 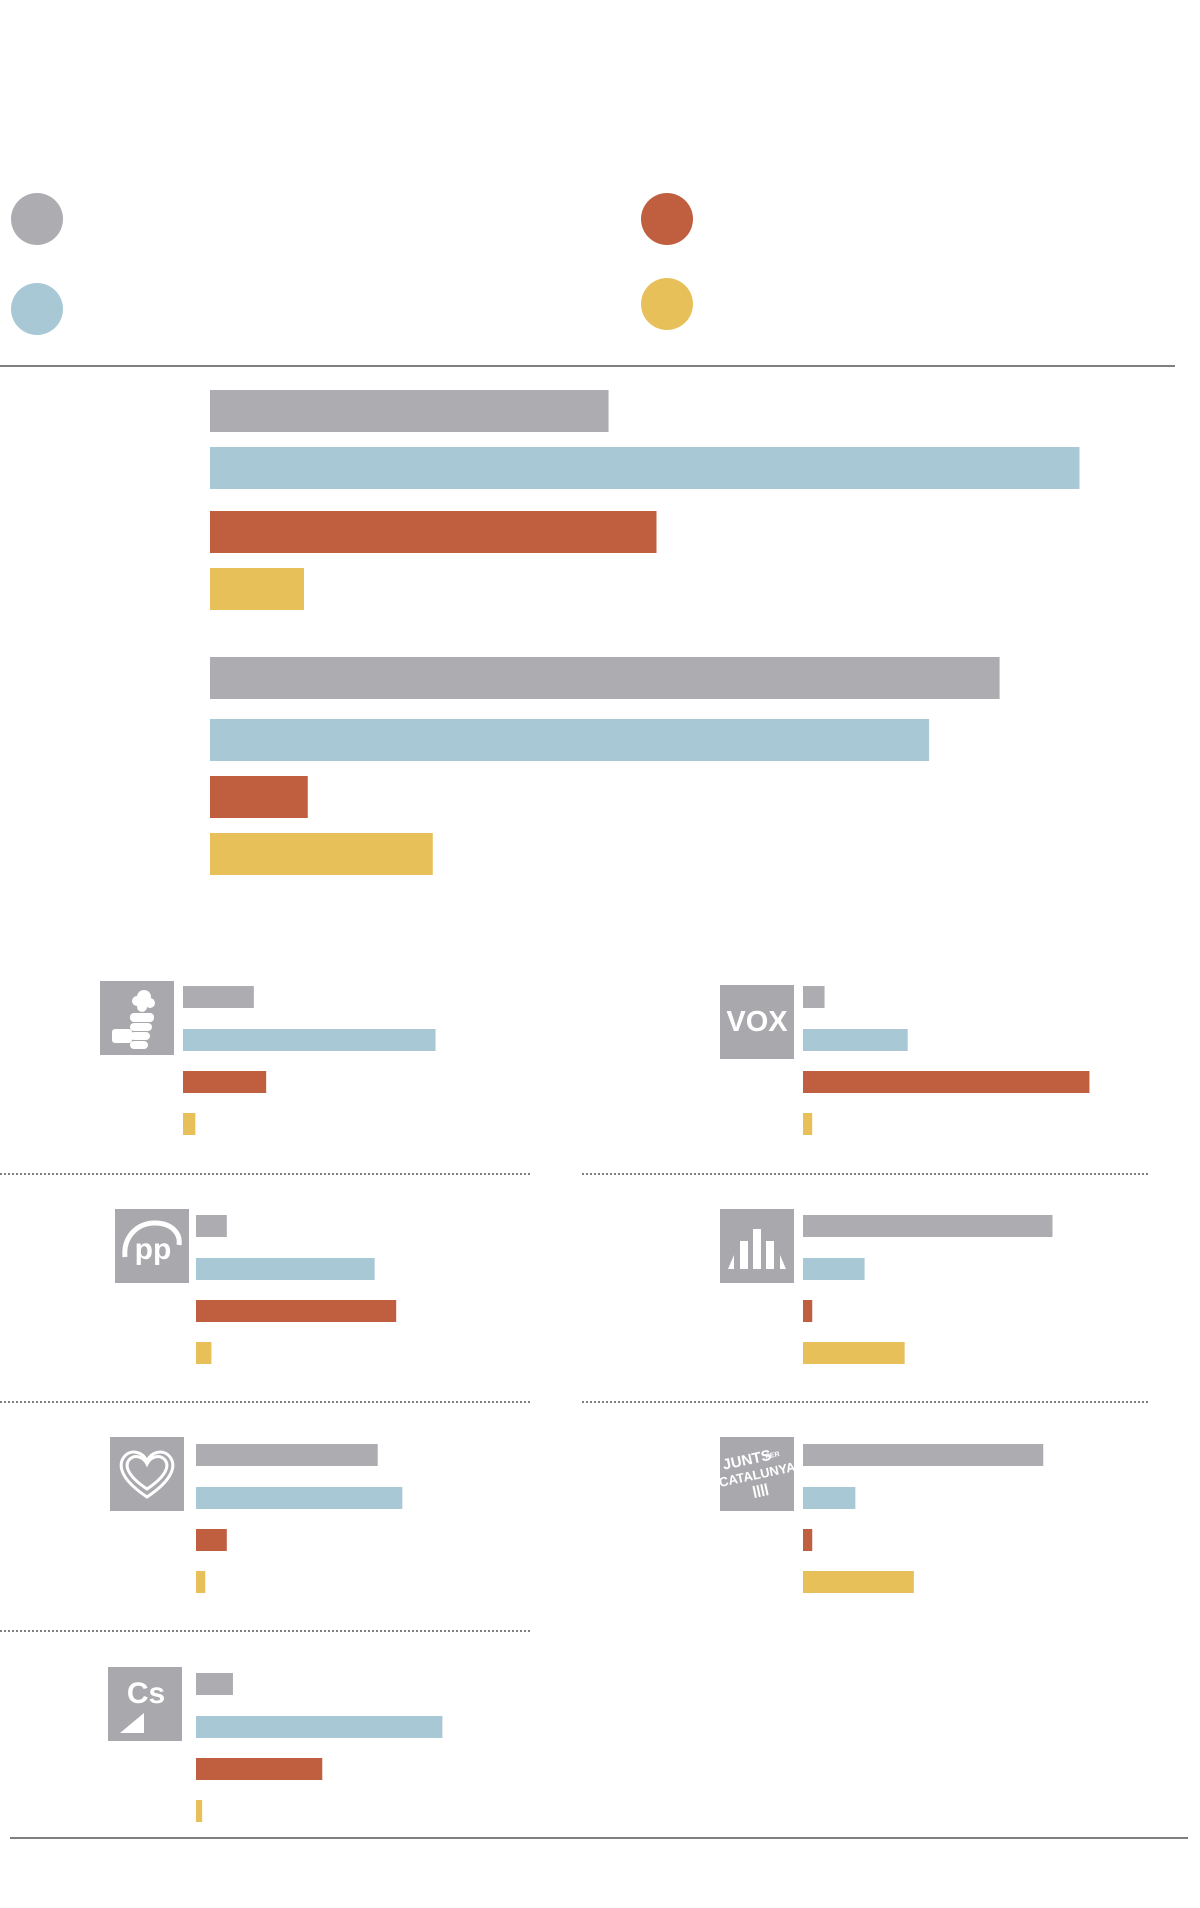 What do you see at coordinates (808, 1124) in the screenshot?
I see `vox-bar-yellow` at bounding box center [808, 1124].